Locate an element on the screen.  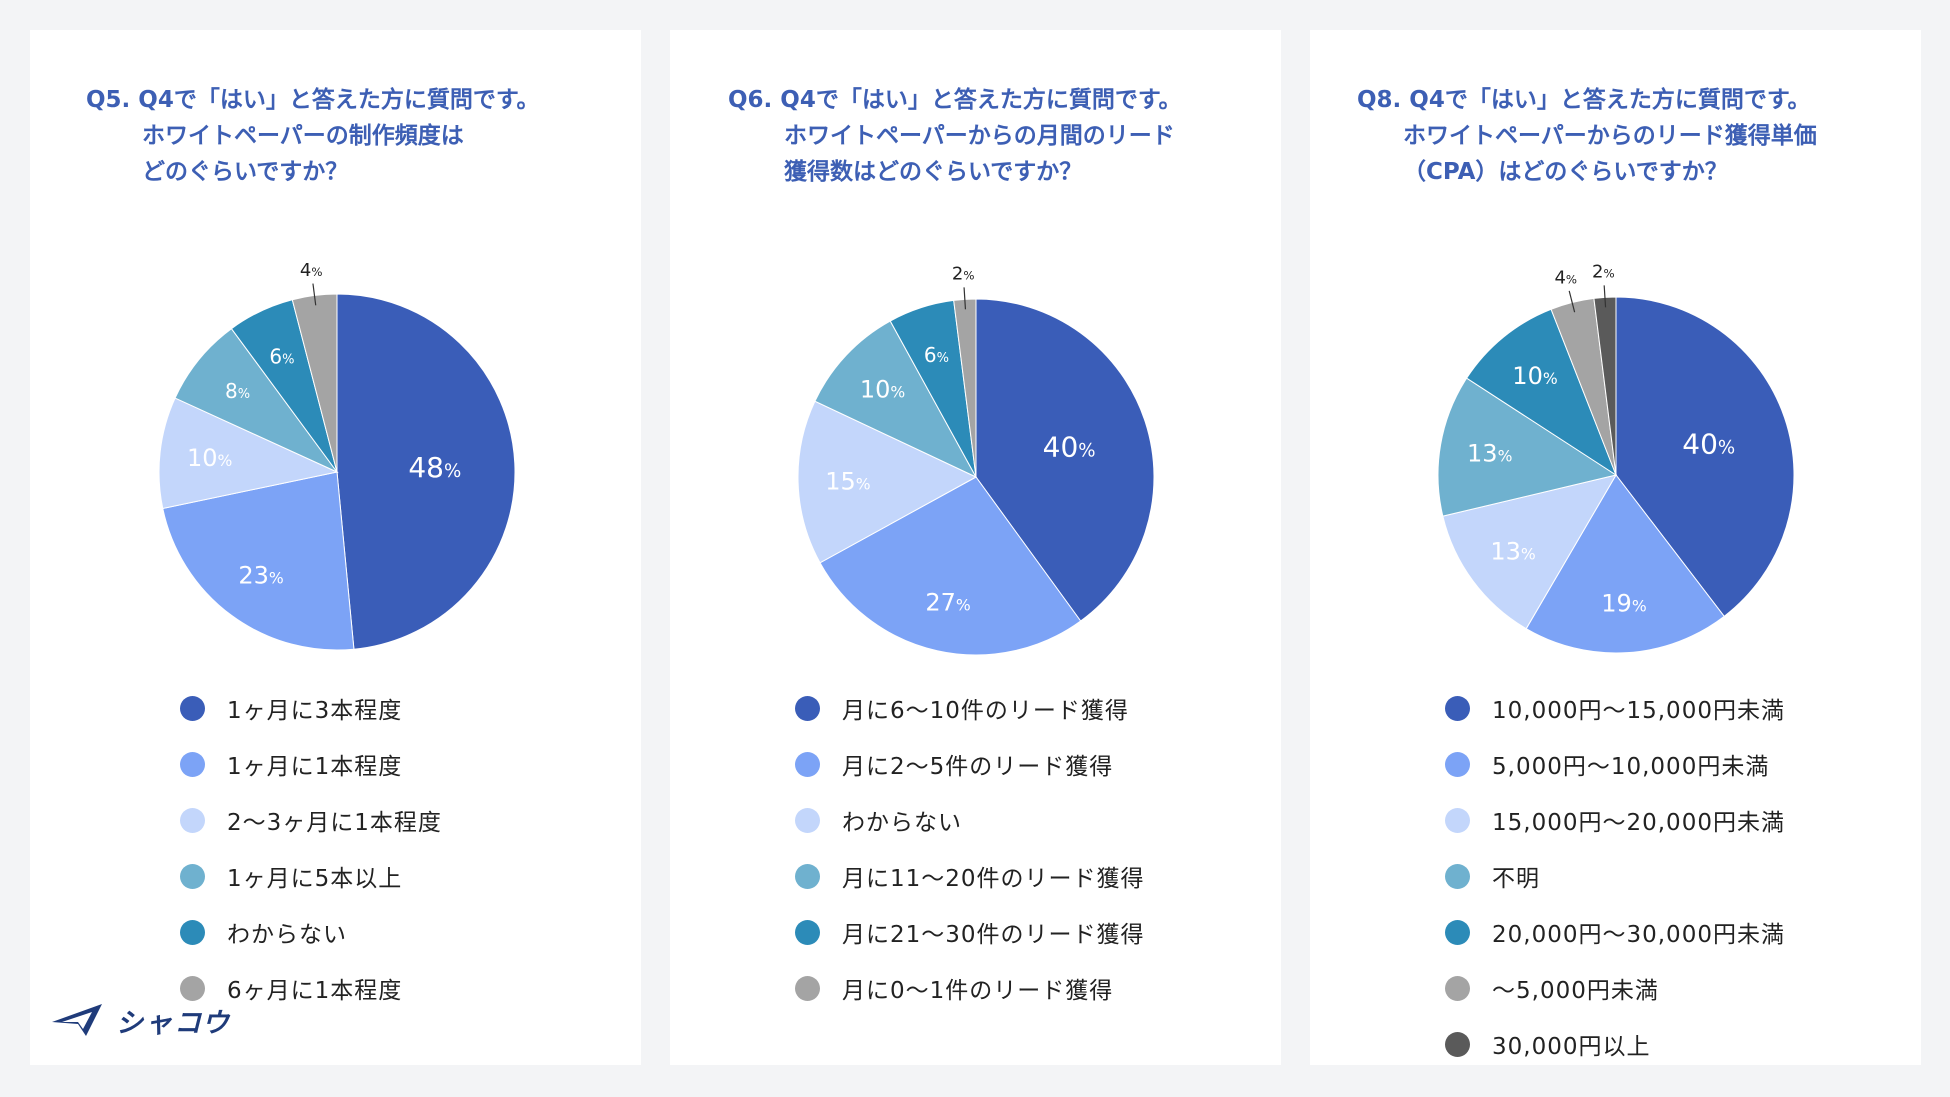
logo-text: シャコウ is located at coordinates (173, 1023).